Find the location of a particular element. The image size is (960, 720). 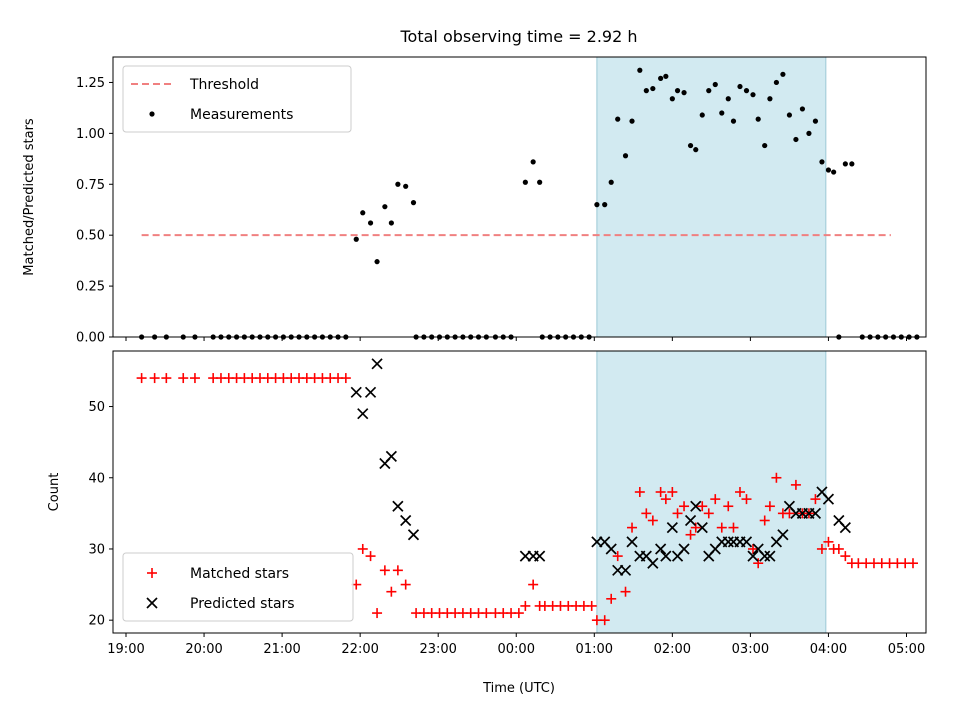

x-tick-label: 03:00 is located at coordinates (750, 649).